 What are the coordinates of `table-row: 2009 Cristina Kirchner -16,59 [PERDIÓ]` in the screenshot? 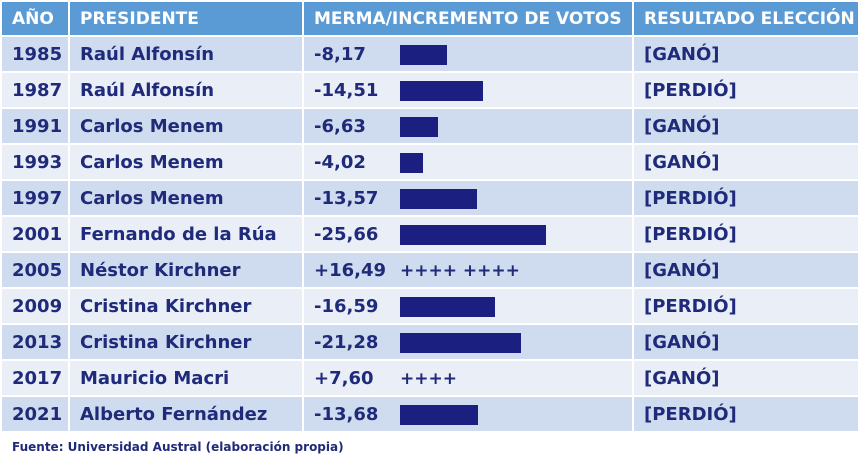 It's located at (430, 306).